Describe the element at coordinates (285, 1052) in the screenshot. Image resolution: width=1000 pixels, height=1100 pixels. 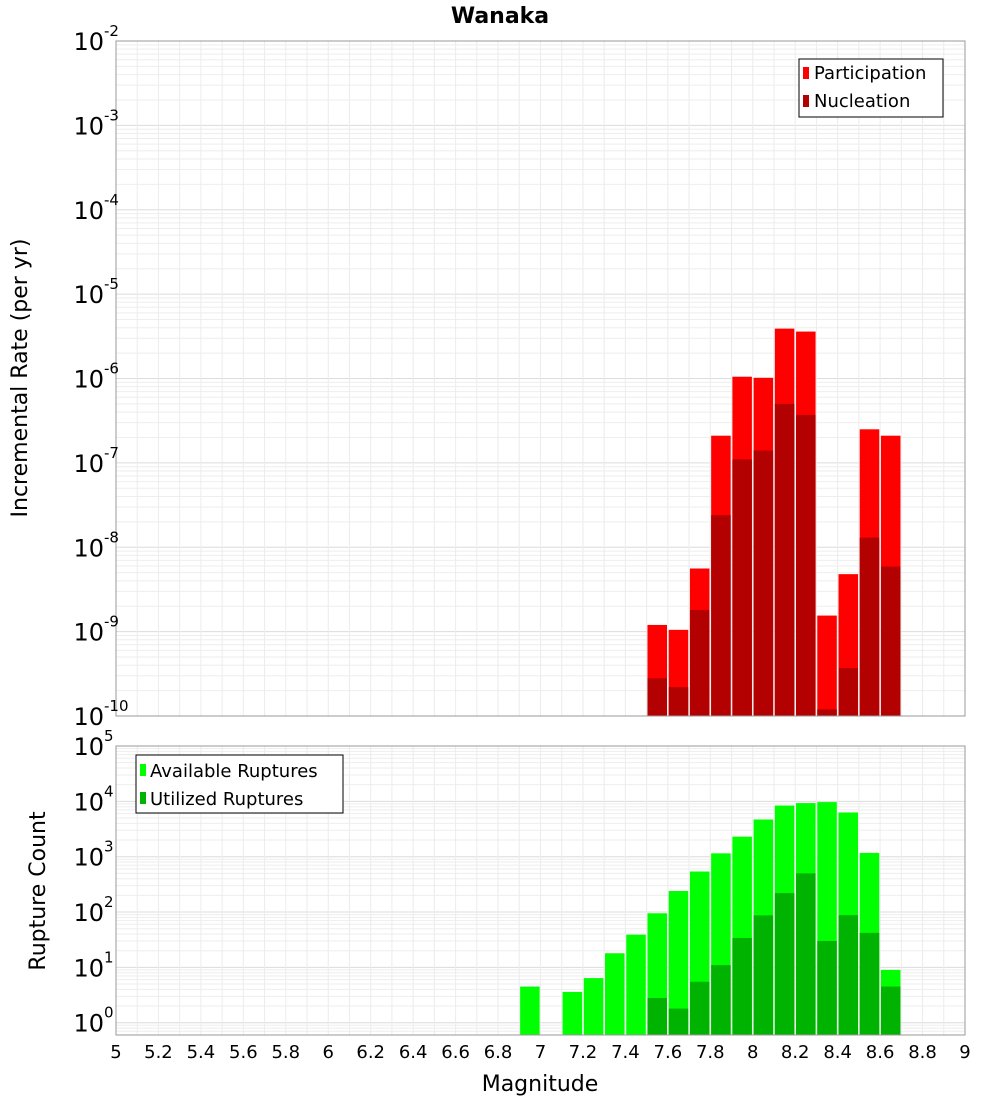
I see `x-tick-label: 5.8` at that location.